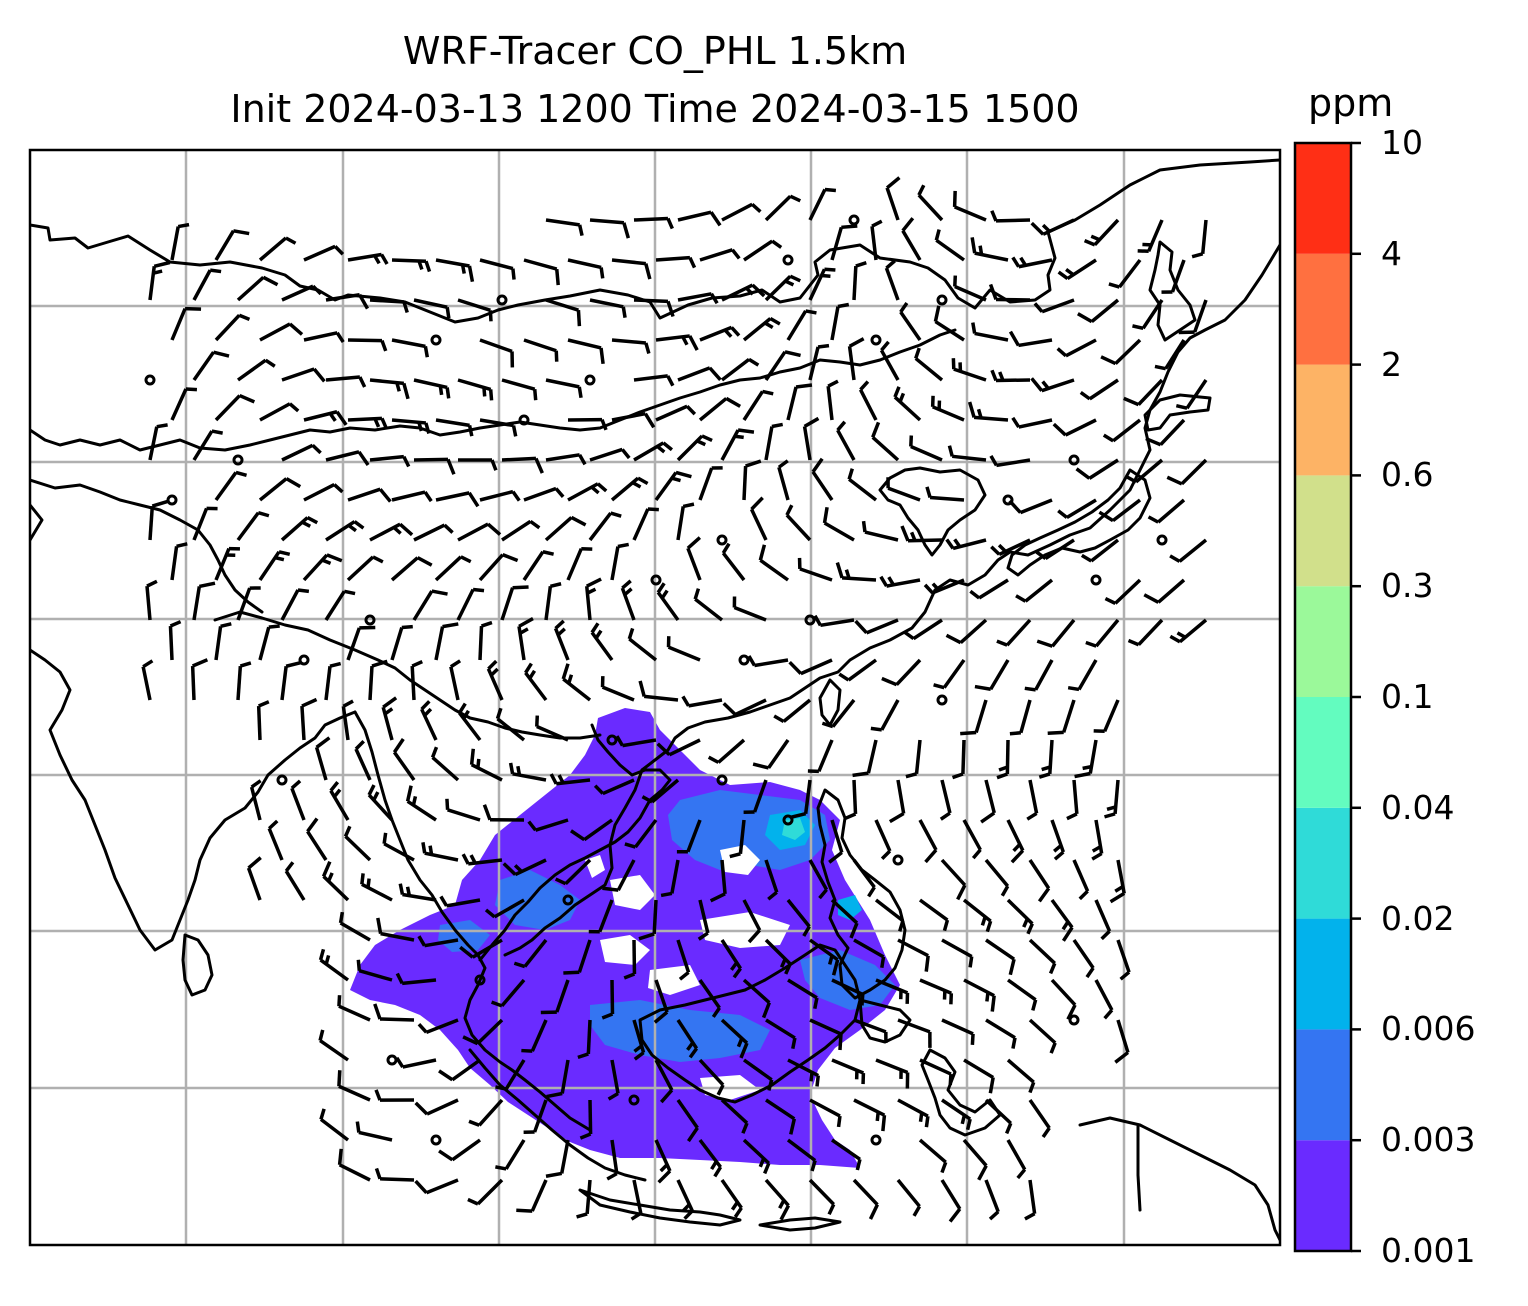 The height and width of the screenshot is (1306, 1528). I want to click on plume-contour-fill, so click(847, 980).